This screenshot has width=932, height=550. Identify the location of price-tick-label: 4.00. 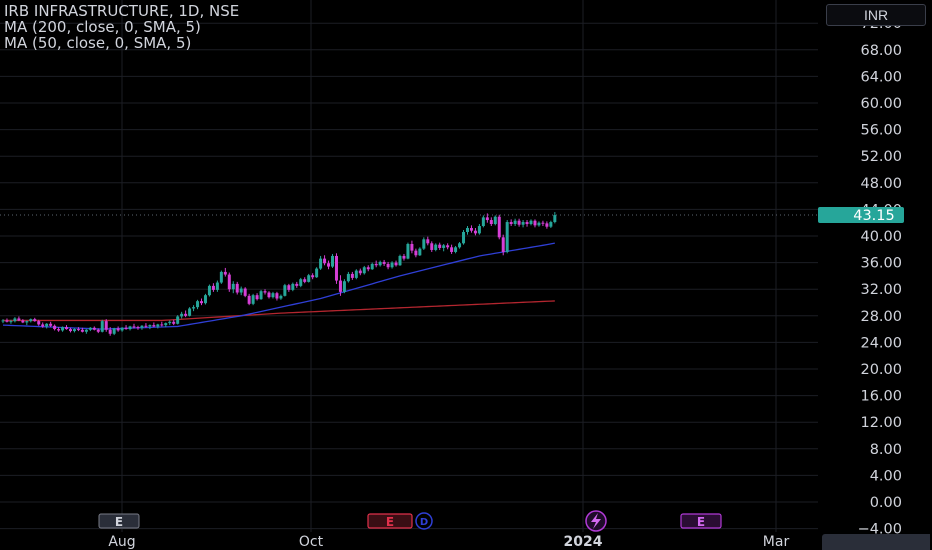
(886, 476).